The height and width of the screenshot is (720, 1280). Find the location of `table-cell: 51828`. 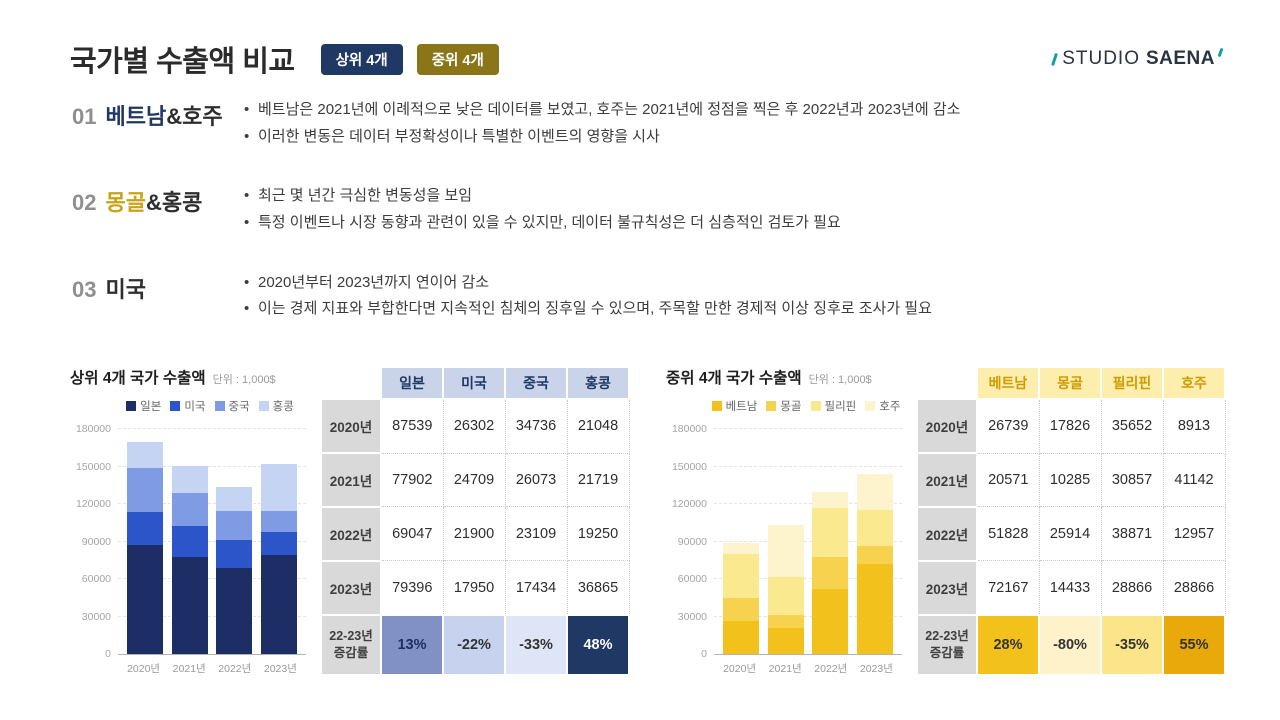

table-cell: 51828 is located at coordinates (1008, 534).